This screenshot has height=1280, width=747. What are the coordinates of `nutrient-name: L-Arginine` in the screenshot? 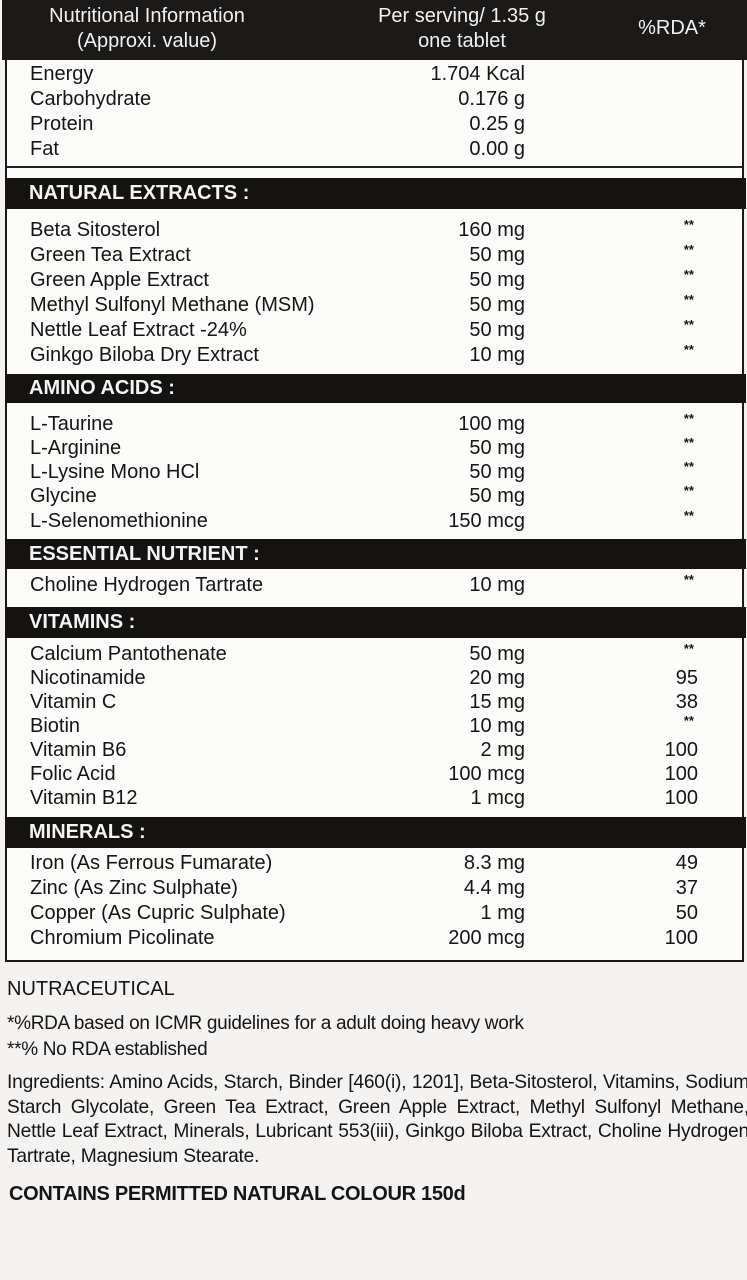 It's located at (76, 448).